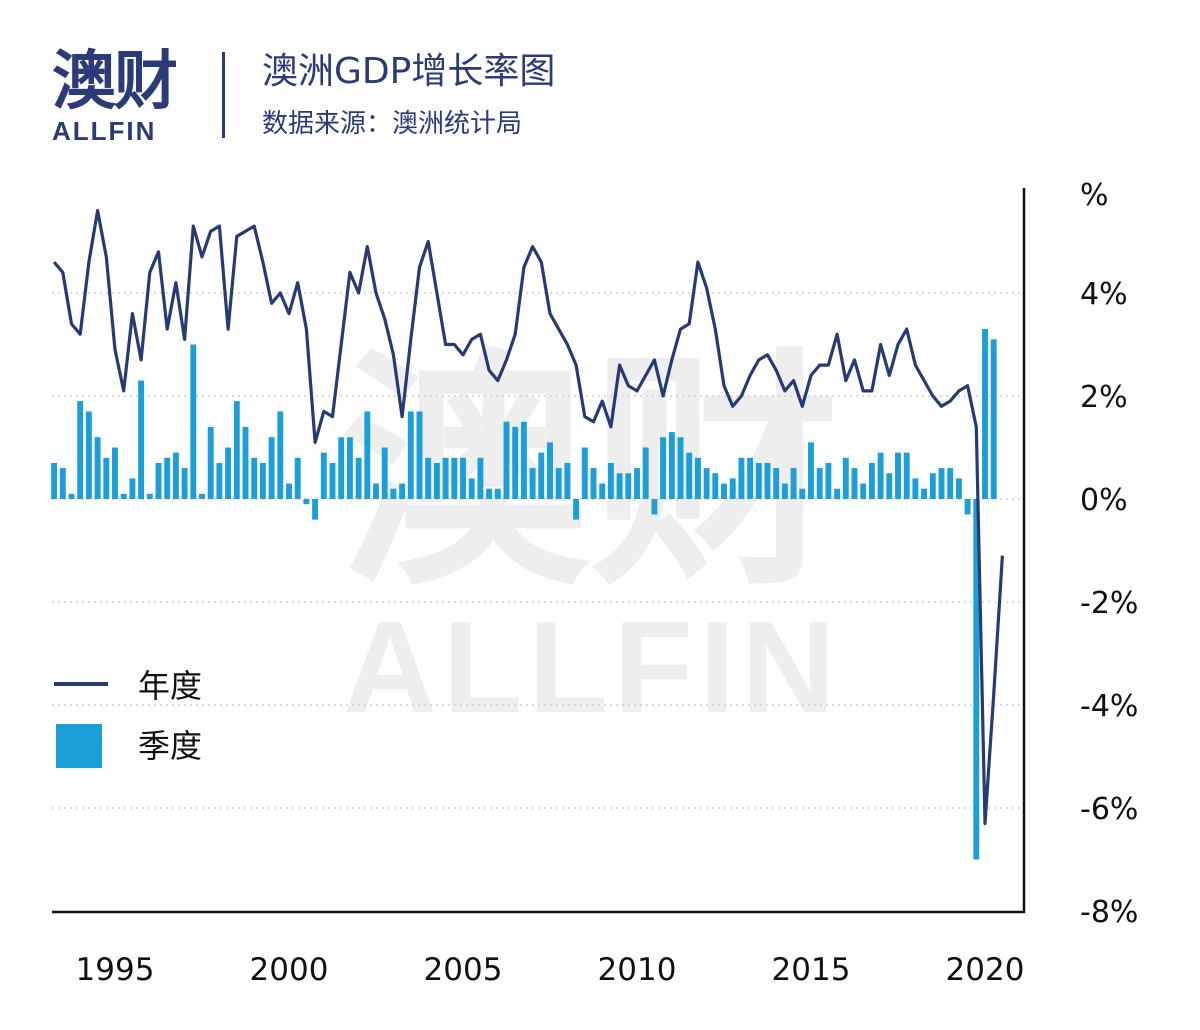  What do you see at coordinates (1109, 912) in the screenshot?
I see `y-tick-label: -8%` at bounding box center [1109, 912].